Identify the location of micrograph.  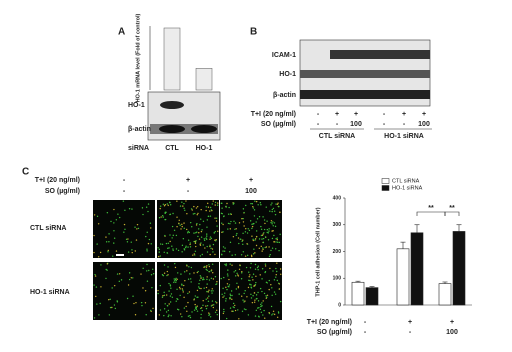
(124, 291).